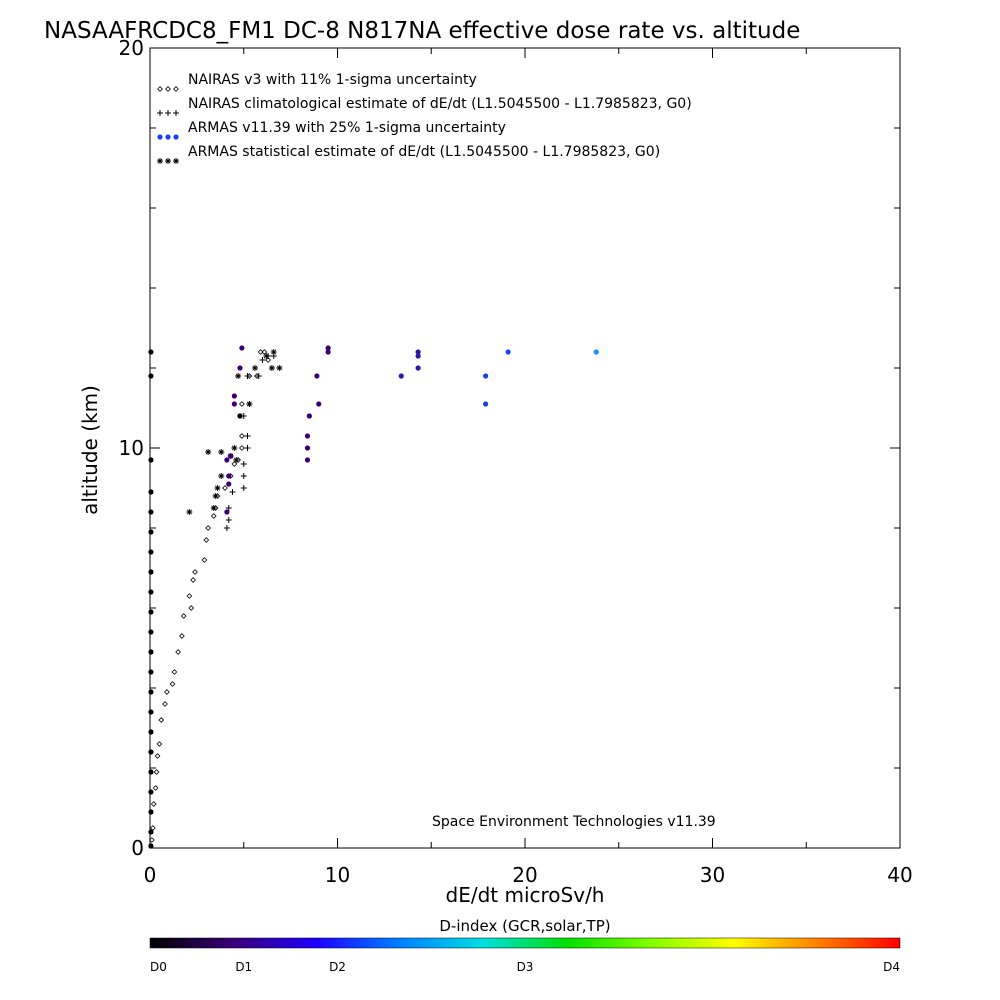 This screenshot has width=1000, height=1000. Describe the element at coordinates (131, 448) in the screenshot. I see `y-tick-label: 10` at that location.